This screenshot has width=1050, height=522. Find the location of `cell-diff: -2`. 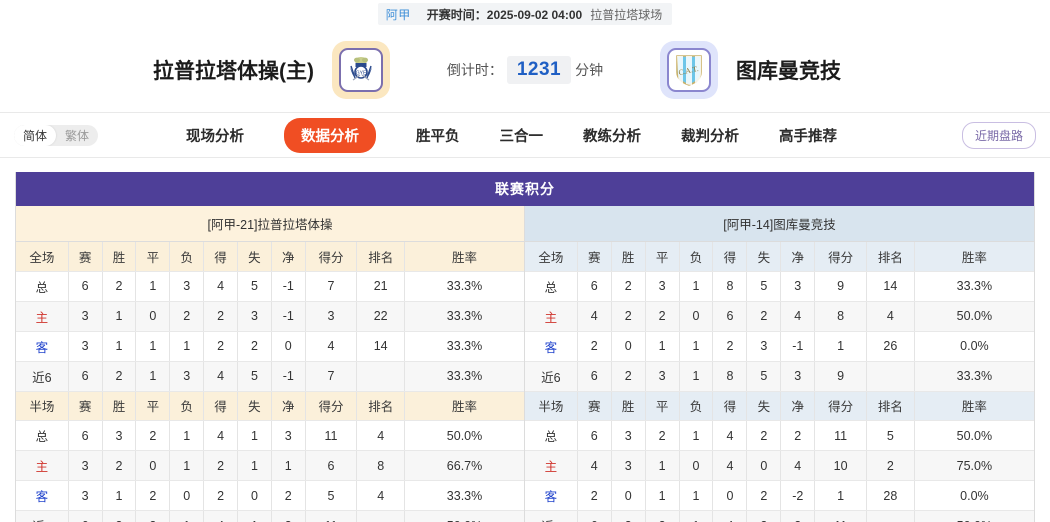

cell-diff: -2 is located at coordinates (798, 495).